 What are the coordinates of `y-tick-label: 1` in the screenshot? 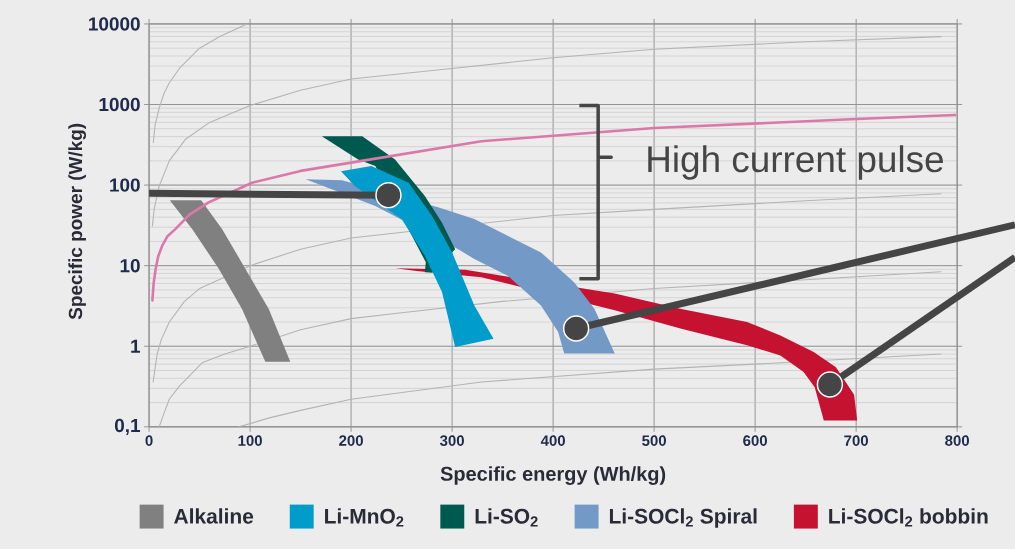 It's located at (136, 346).